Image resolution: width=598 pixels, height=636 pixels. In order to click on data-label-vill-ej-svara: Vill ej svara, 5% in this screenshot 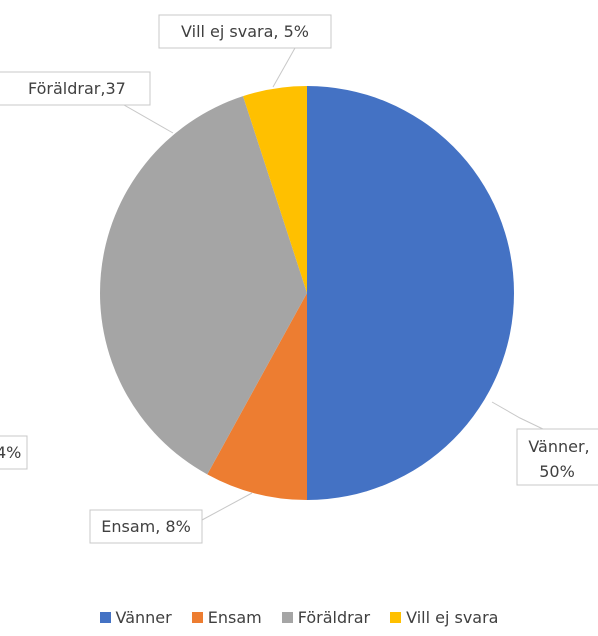, I will do `click(245, 31)`.